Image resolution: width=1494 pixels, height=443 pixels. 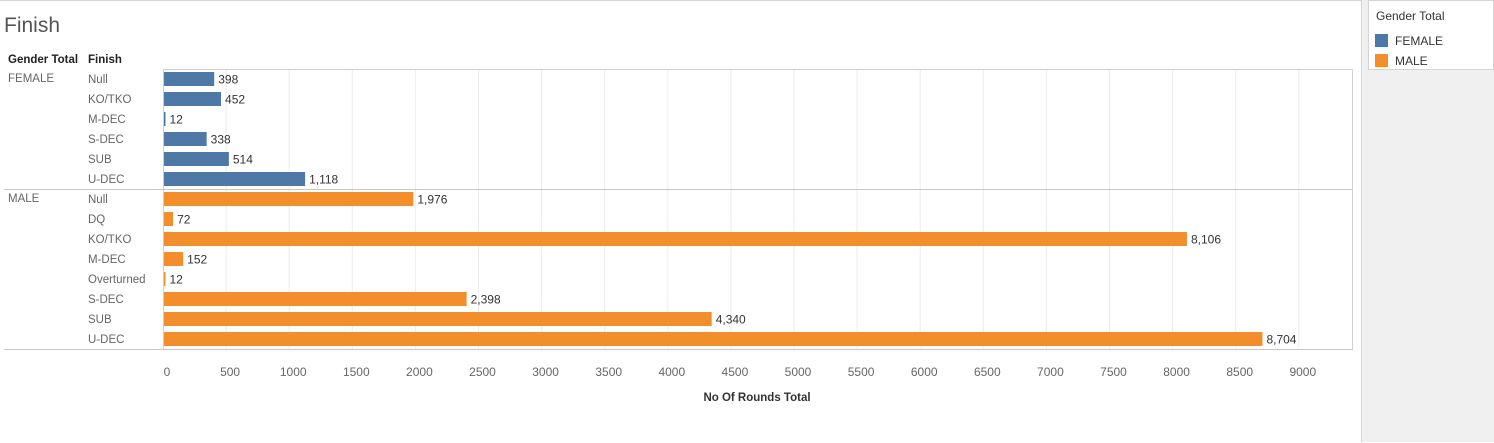 What do you see at coordinates (243, 160) in the screenshot?
I see `data-label: 514` at bounding box center [243, 160].